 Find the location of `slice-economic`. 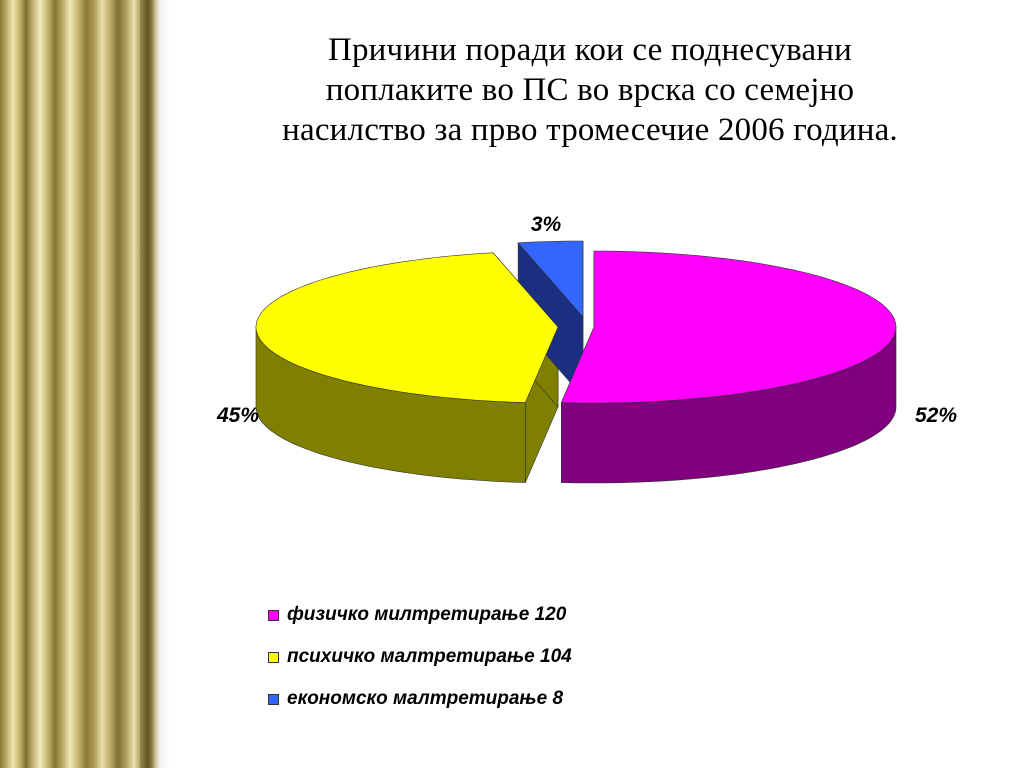

slice-economic is located at coordinates (550, 279).